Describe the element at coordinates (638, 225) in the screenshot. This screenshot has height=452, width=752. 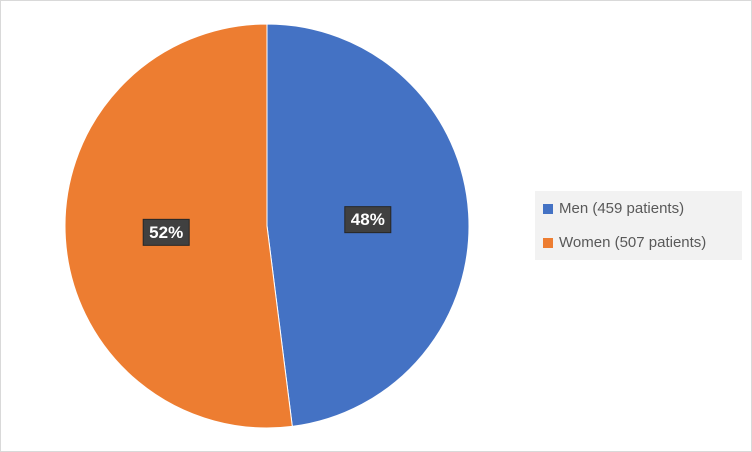
I see `legend-box` at that location.